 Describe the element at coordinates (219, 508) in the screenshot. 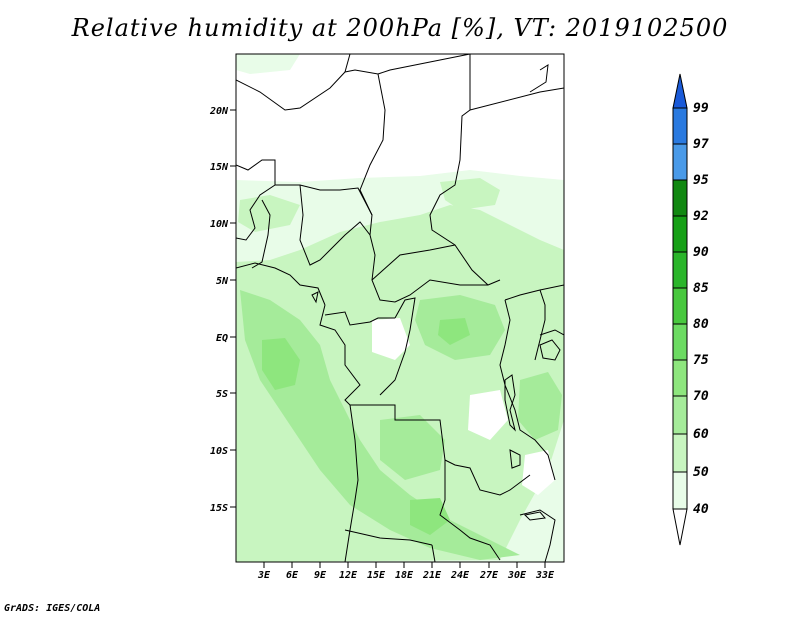

I see `lat-tick-label: 15S` at that location.